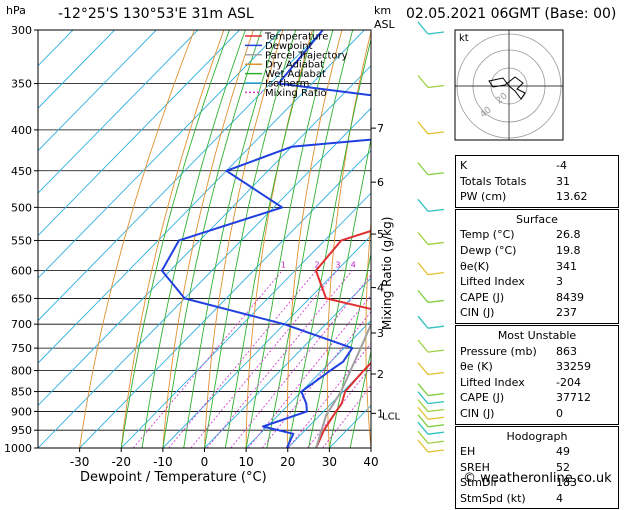 The image size is (629, 510). I want to click on row-label: CIN (J), so click(477, 313).